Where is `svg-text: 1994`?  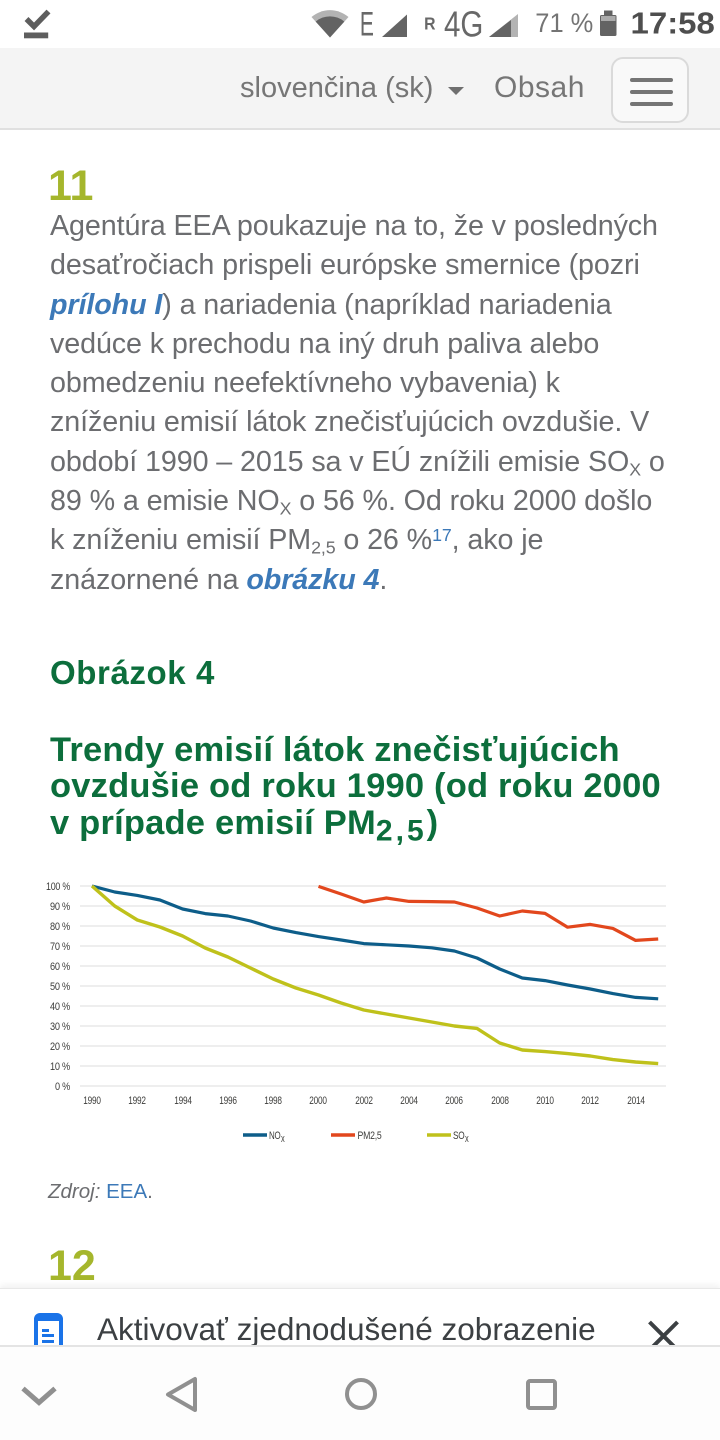
svg-text: 1994 is located at coordinates (183, 1101).